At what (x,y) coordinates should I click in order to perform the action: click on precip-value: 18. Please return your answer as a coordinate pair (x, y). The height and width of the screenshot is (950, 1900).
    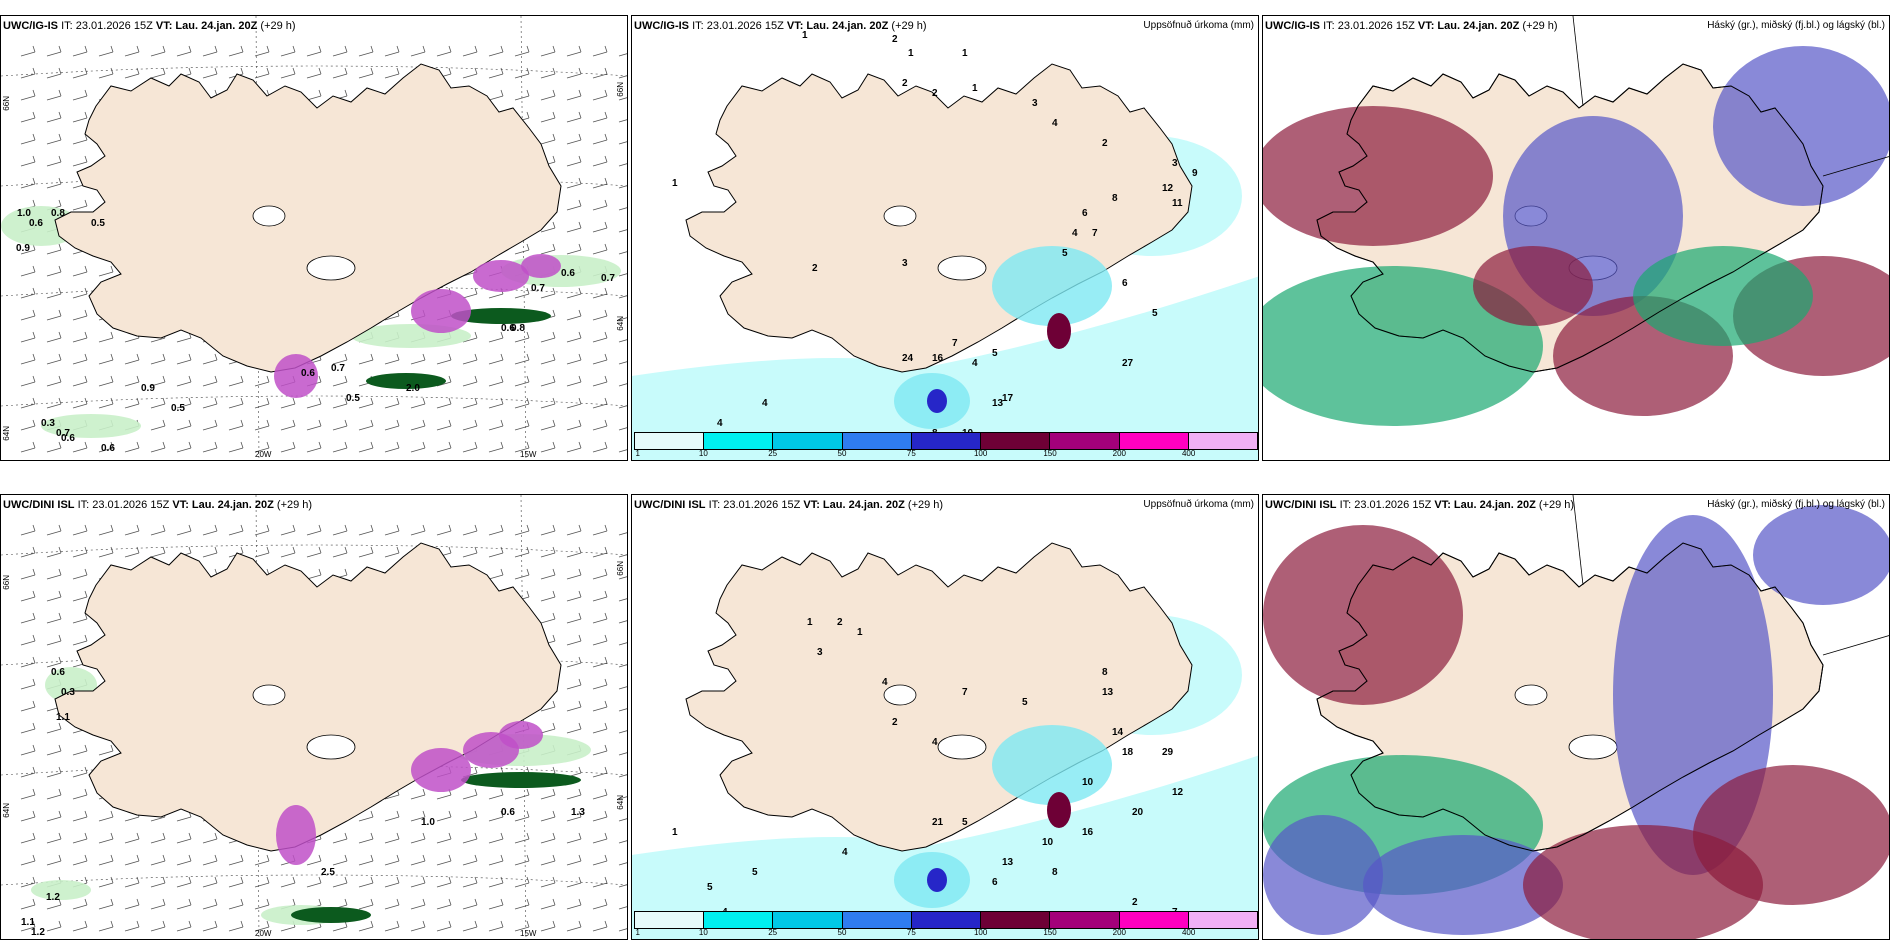
    Looking at the image, I should click on (1128, 752).